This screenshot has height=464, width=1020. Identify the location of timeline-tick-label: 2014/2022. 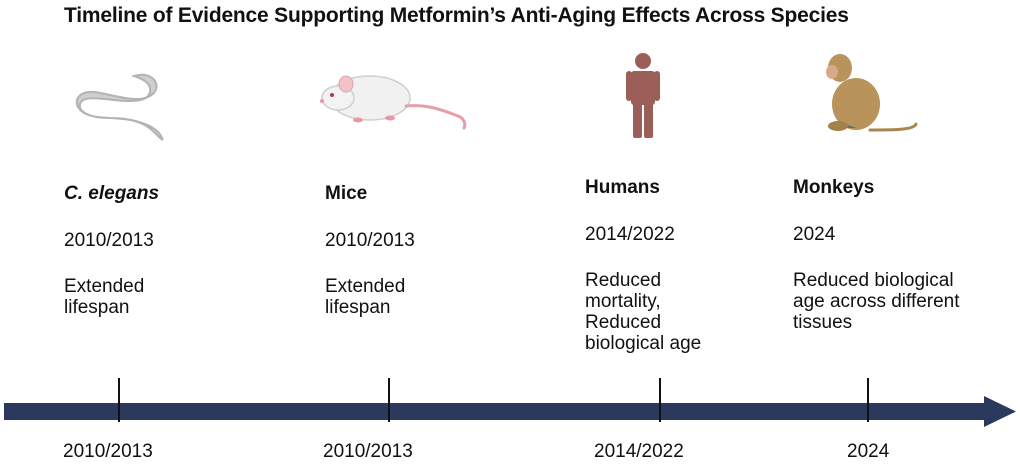
(639, 451).